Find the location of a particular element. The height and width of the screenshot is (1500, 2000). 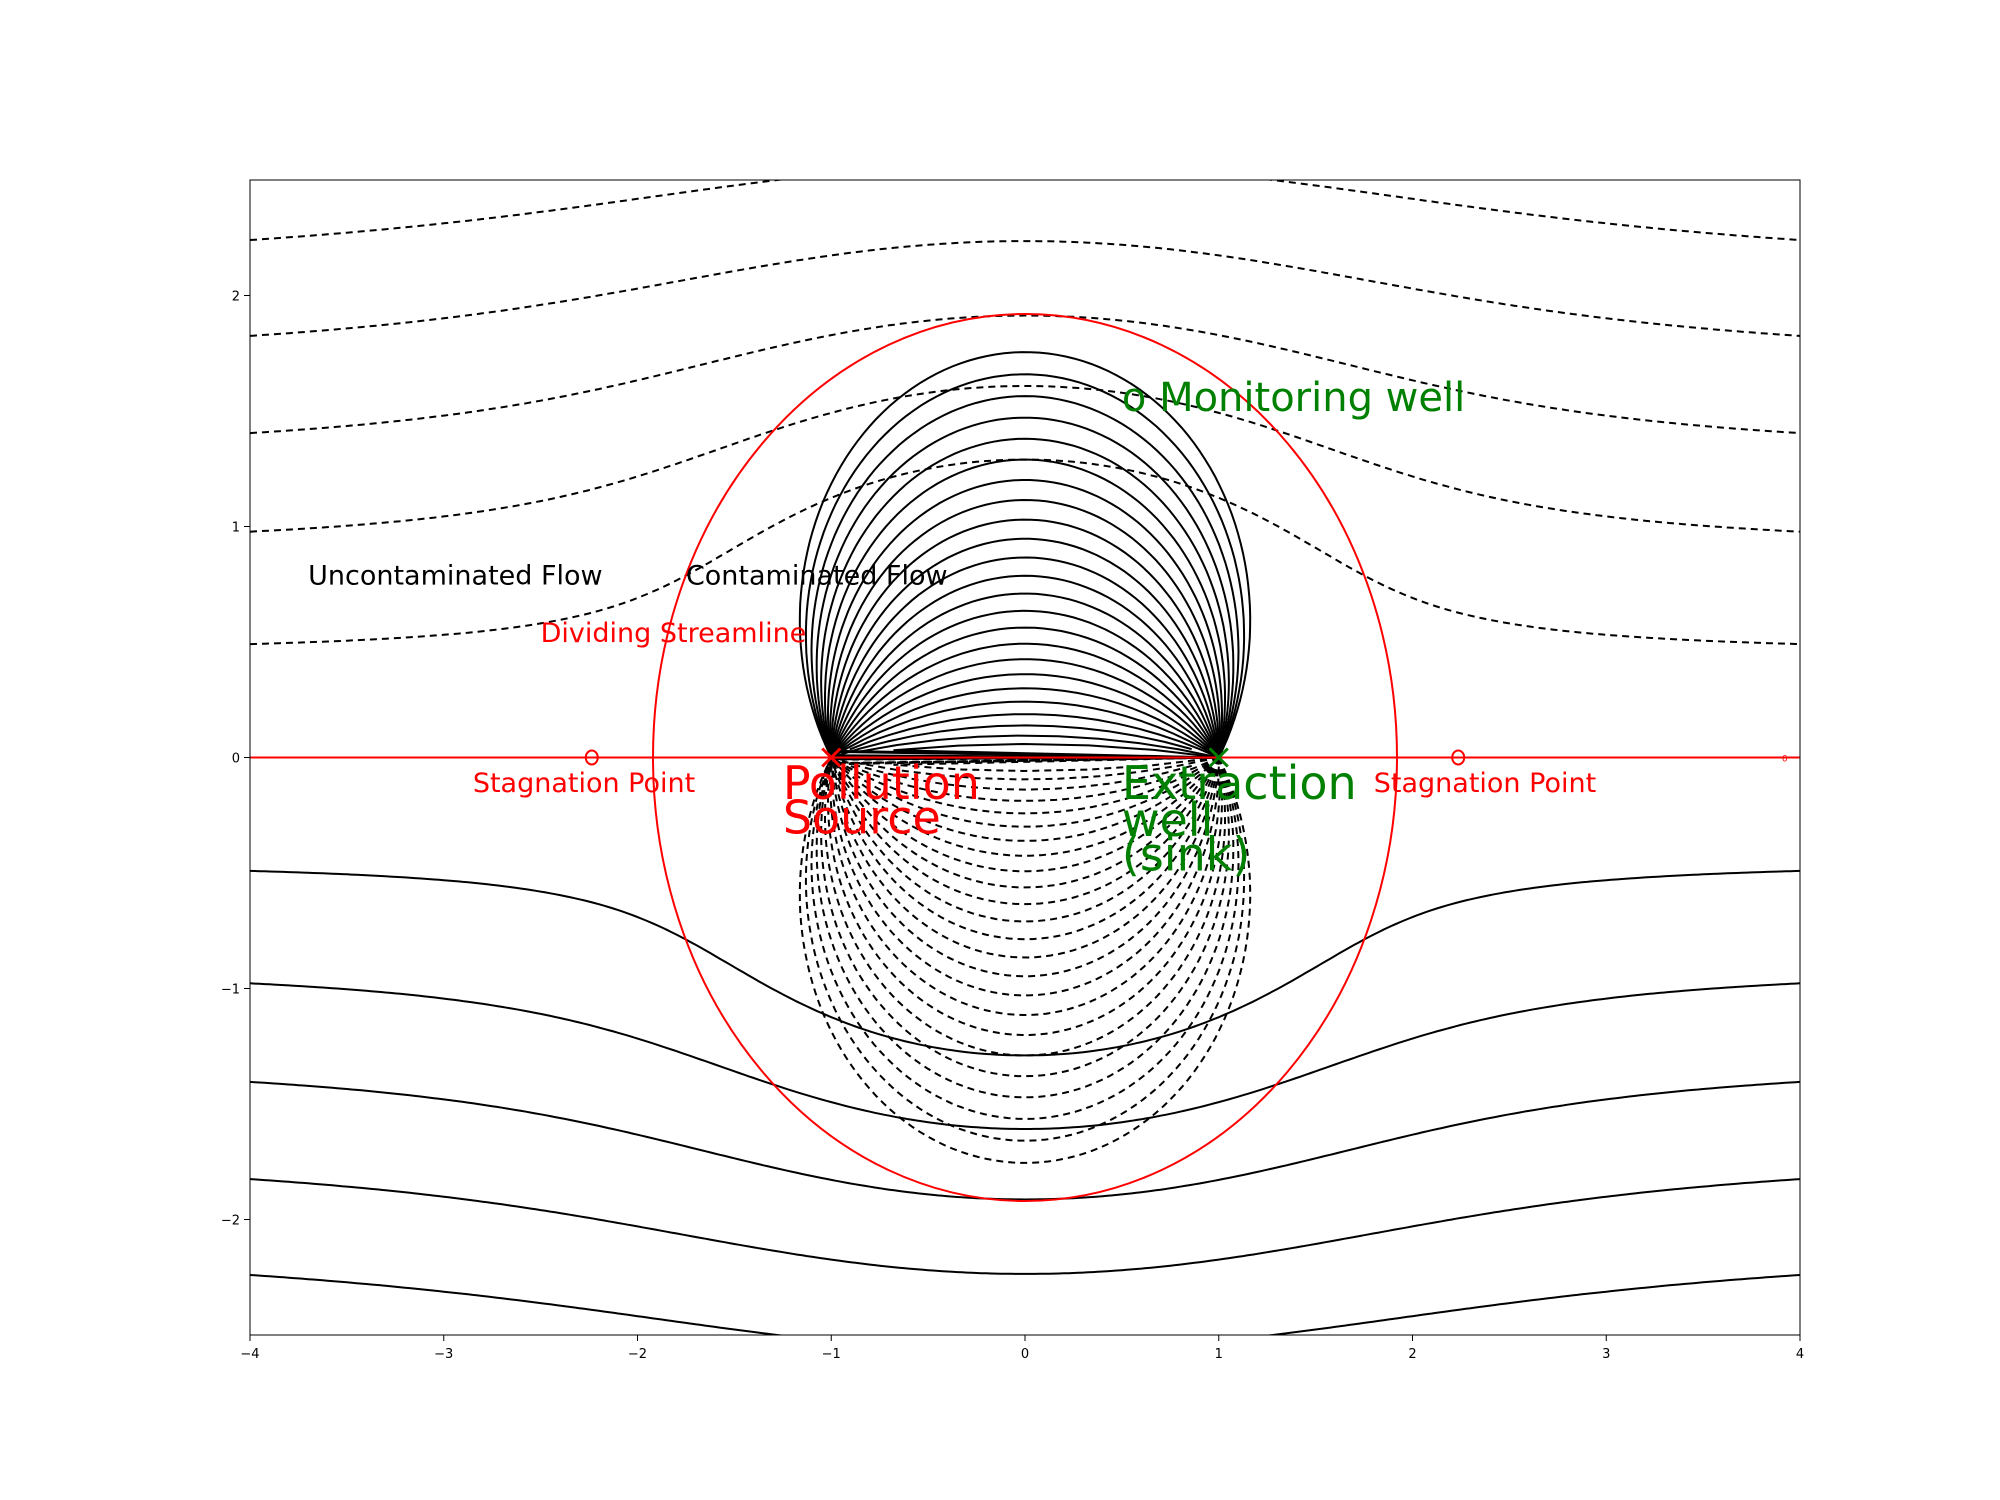

sink-marker is located at coordinates (1218, 757).